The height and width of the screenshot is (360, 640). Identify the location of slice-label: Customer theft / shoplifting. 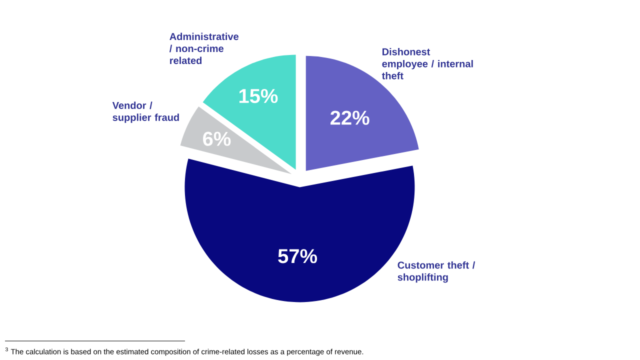
(437, 272).